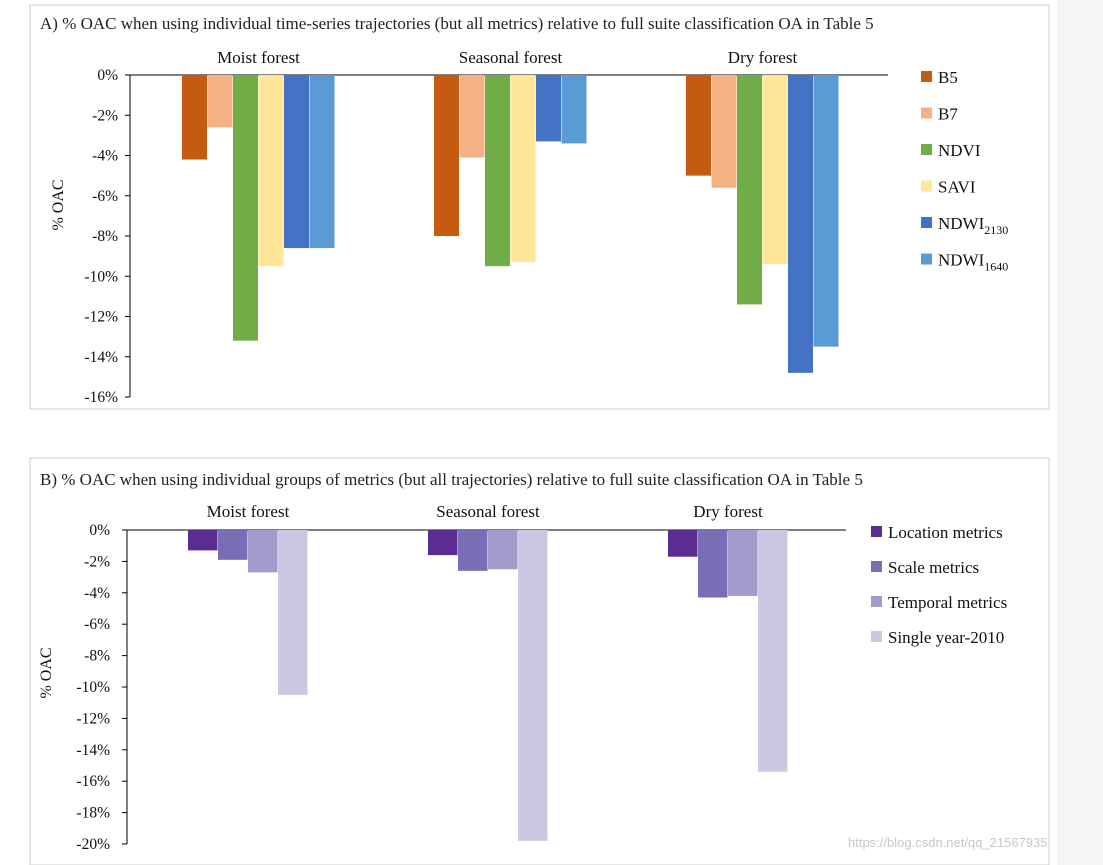 Image resolution: width=1103 pixels, height=865 pixels. What do you see at coordinates (93, 813) in the screenshot?
I see `panel-b-ytick-label: -18%` at bounding box center [93, 813].